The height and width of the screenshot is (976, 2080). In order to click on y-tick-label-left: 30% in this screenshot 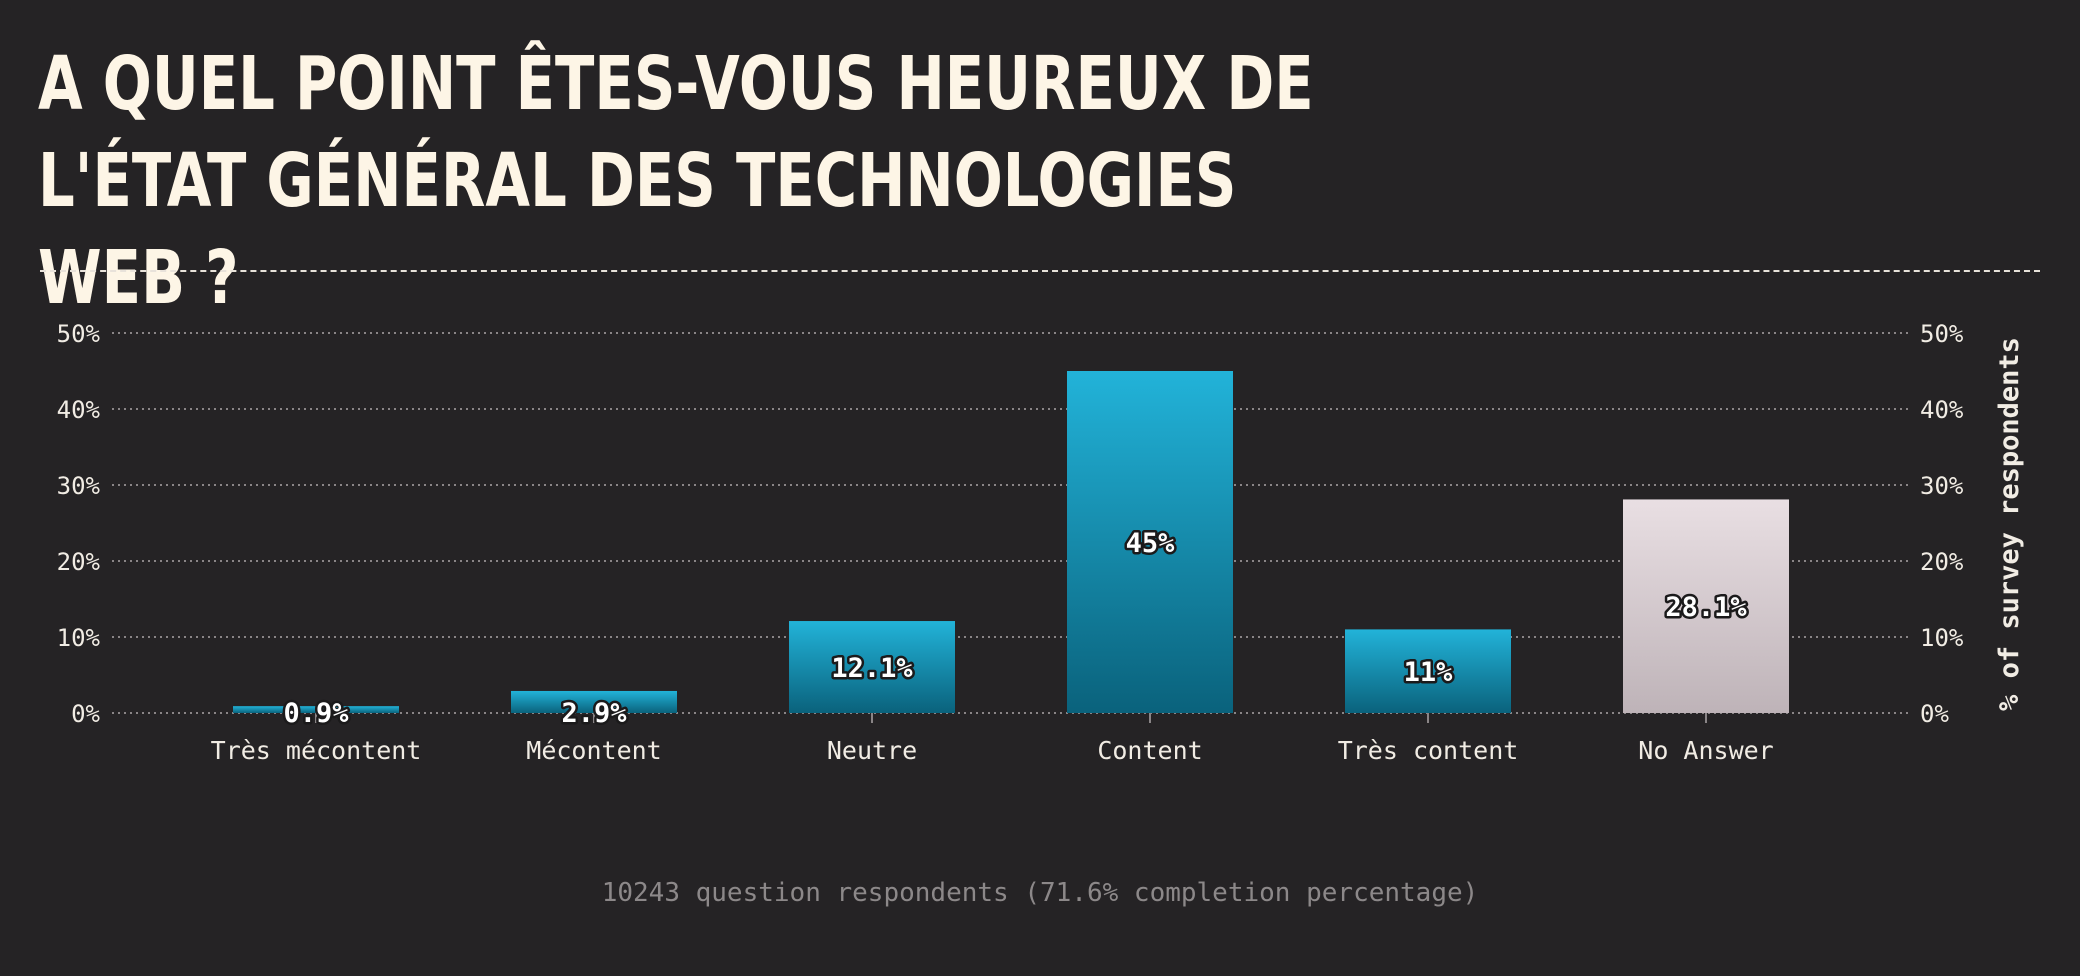, I will do `click(79, 486)`.